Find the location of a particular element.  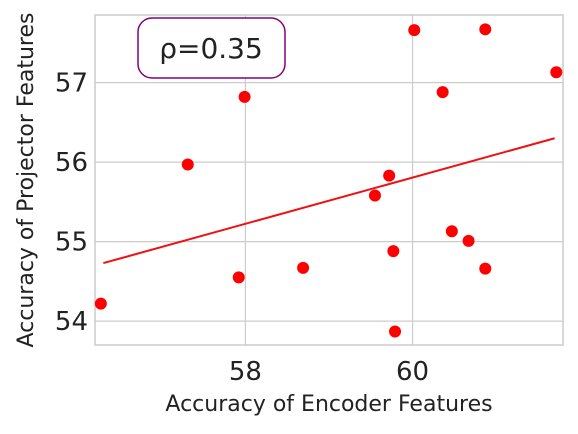

y-tick-label: 55 is located at coordinates (71, 243).